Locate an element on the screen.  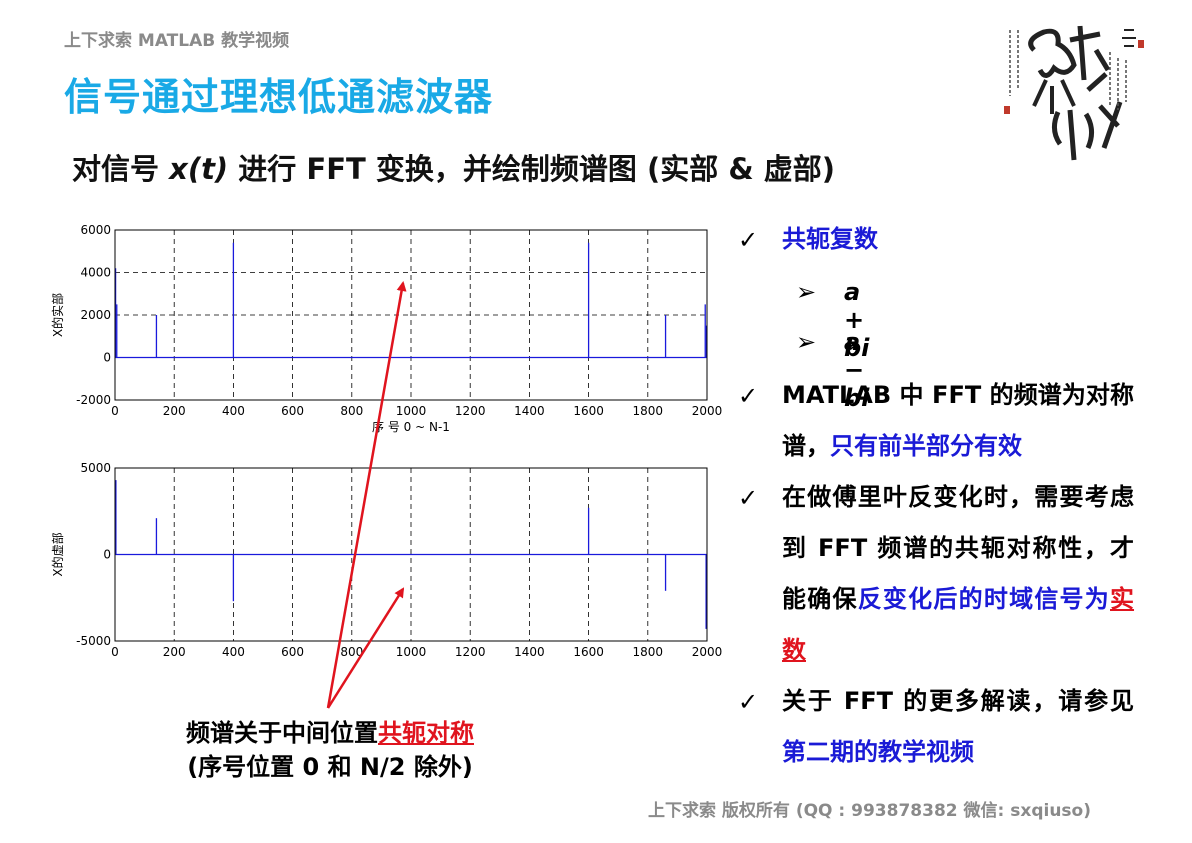
subtitle-post: 进行 FFT 变换，并绘制频谱图 (实部 & 虚部) is located at coordinates (531, 169).